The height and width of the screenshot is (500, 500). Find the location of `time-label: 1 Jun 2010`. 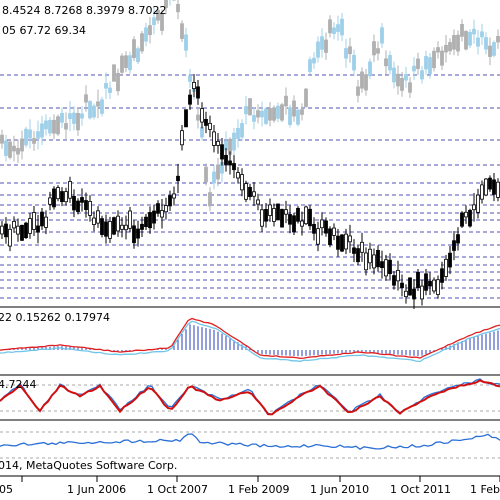

time-label: 1 Jun 2010 is located at coordinates (339, 489).